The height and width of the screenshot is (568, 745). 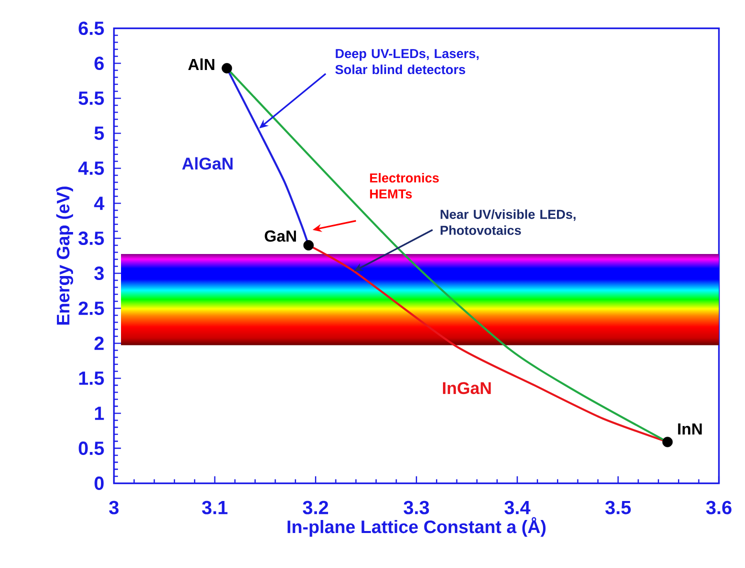 What do you see at coordinates (618, 507) in the screenshot?
I see `x-tick-label: 3.5` at bounding box center [618, 507].